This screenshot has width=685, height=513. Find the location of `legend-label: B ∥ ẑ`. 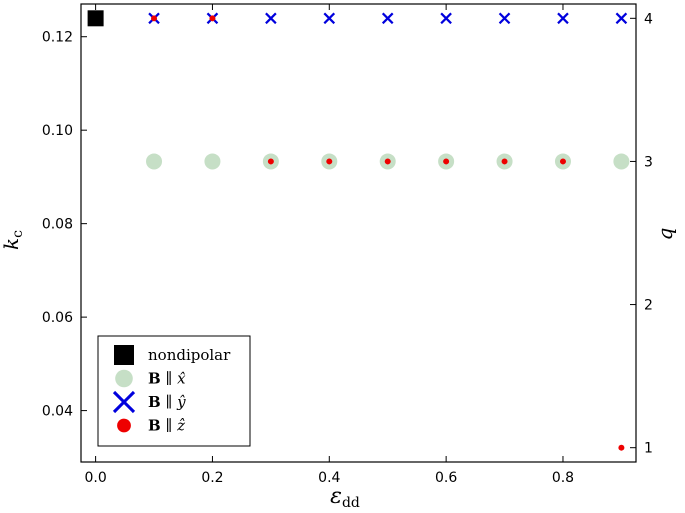

legend-label: B ∥ ẑ is located at coordinates (166, 426).